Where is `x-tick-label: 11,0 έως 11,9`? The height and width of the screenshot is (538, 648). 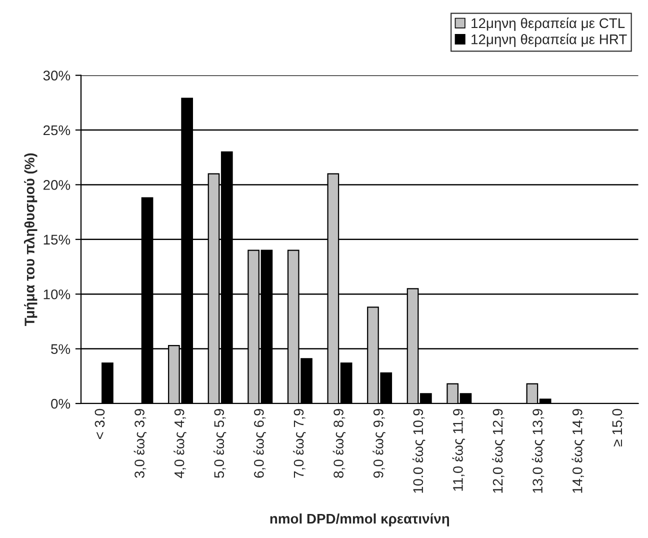
x-tick-label: 11,0 έως 11,9 is located at coordinates (459, 450).